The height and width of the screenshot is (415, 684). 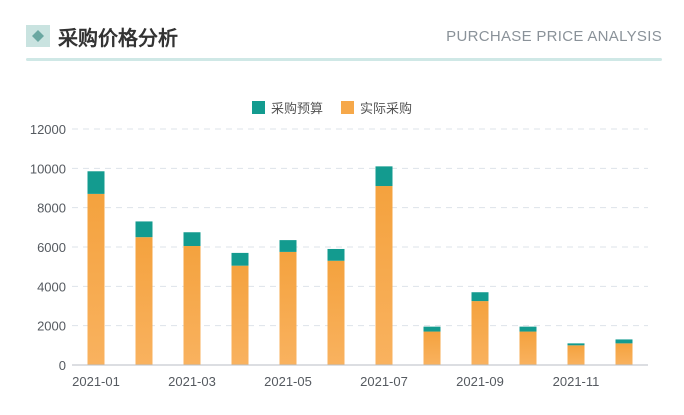 I want to click on chart-legend: 采购预算 实际采购, so click(x=332, y=107).